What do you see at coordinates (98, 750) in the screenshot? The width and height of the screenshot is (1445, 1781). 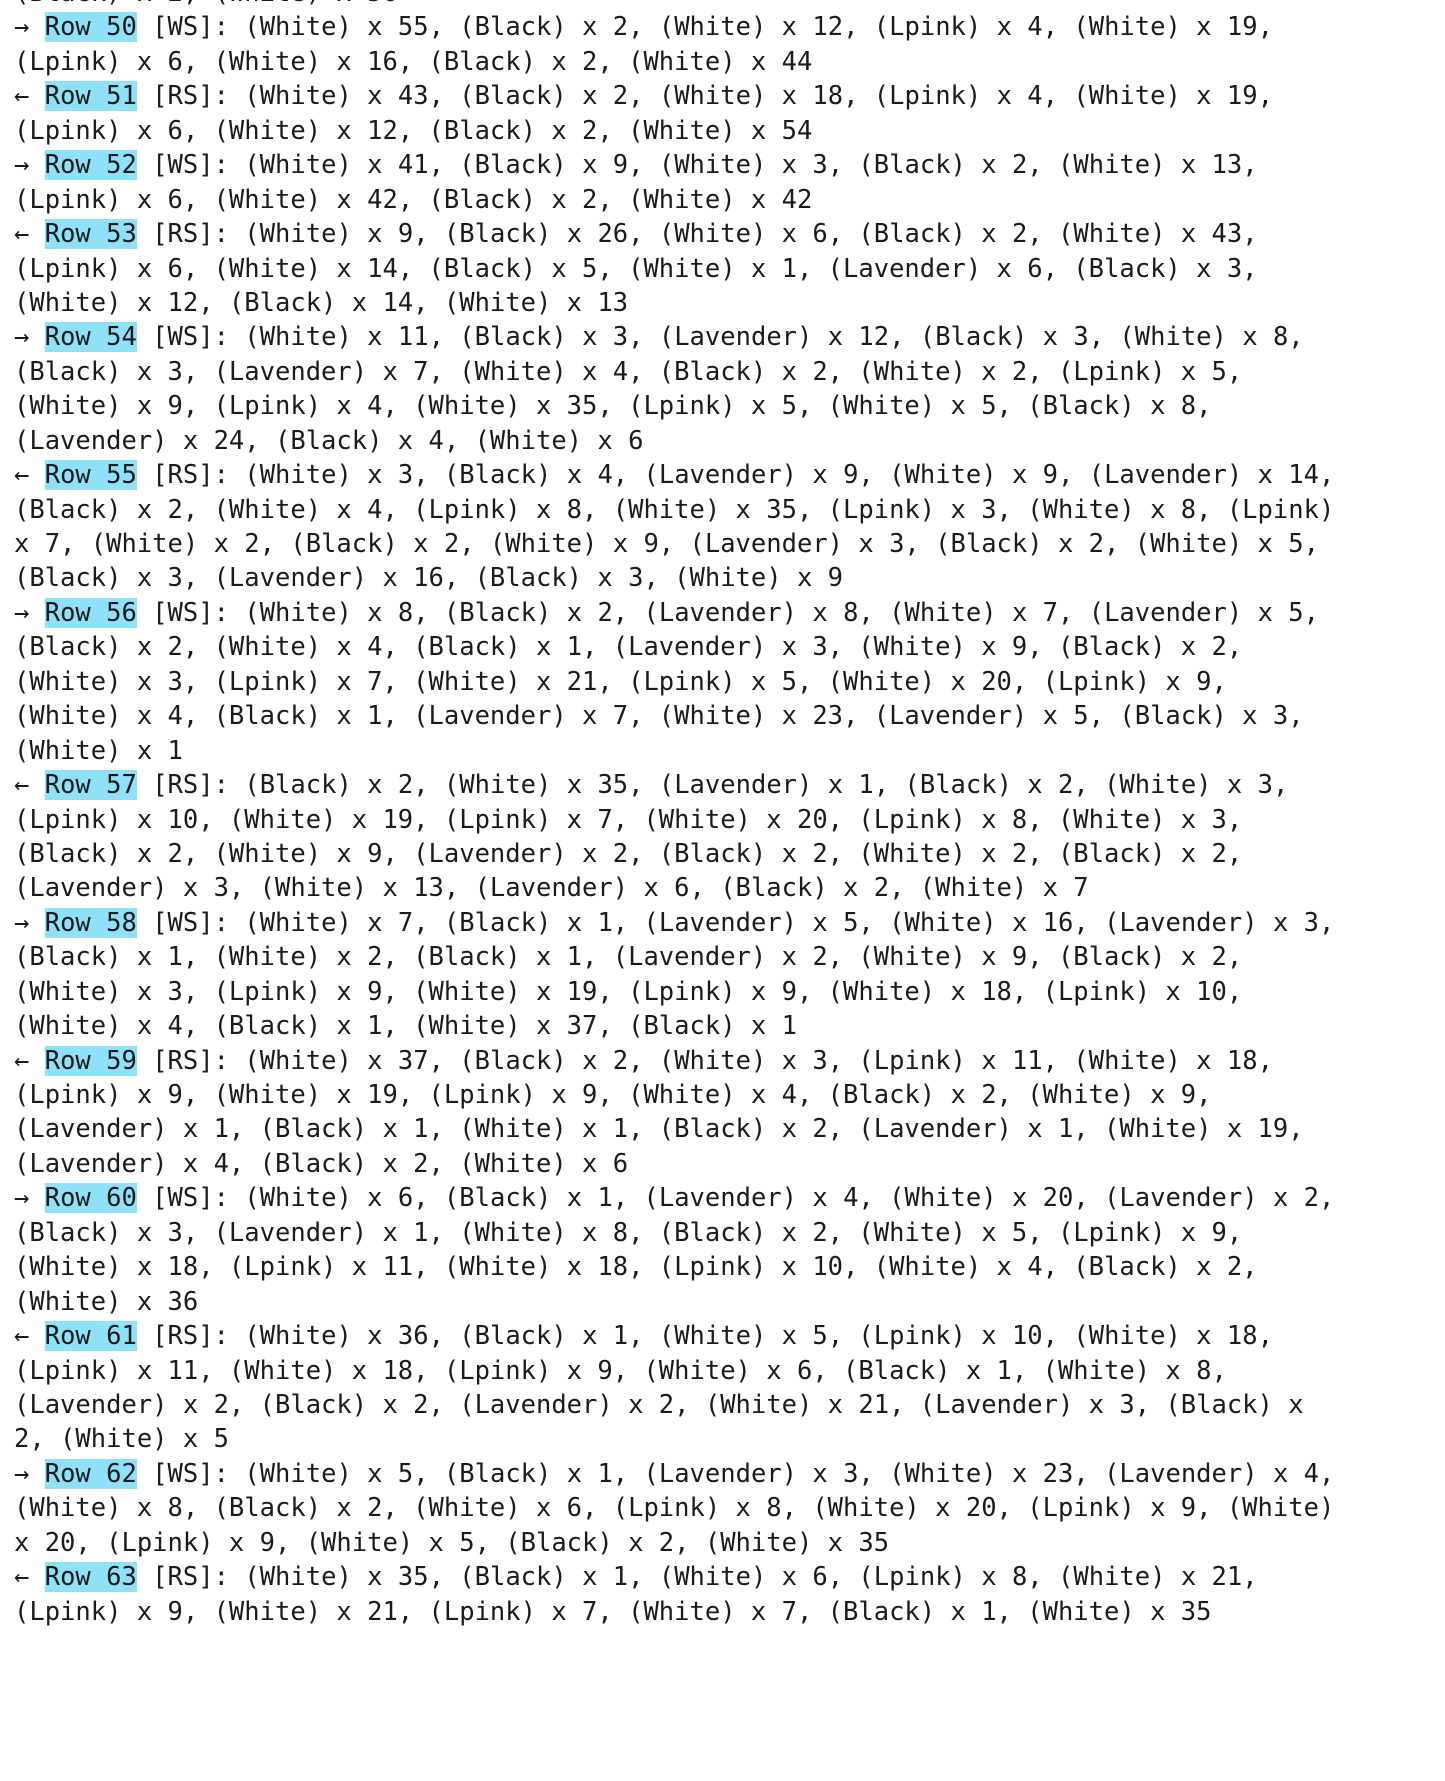 I see `row-color-runs-continued: (White) x 1` at bounding box center [98, 750].